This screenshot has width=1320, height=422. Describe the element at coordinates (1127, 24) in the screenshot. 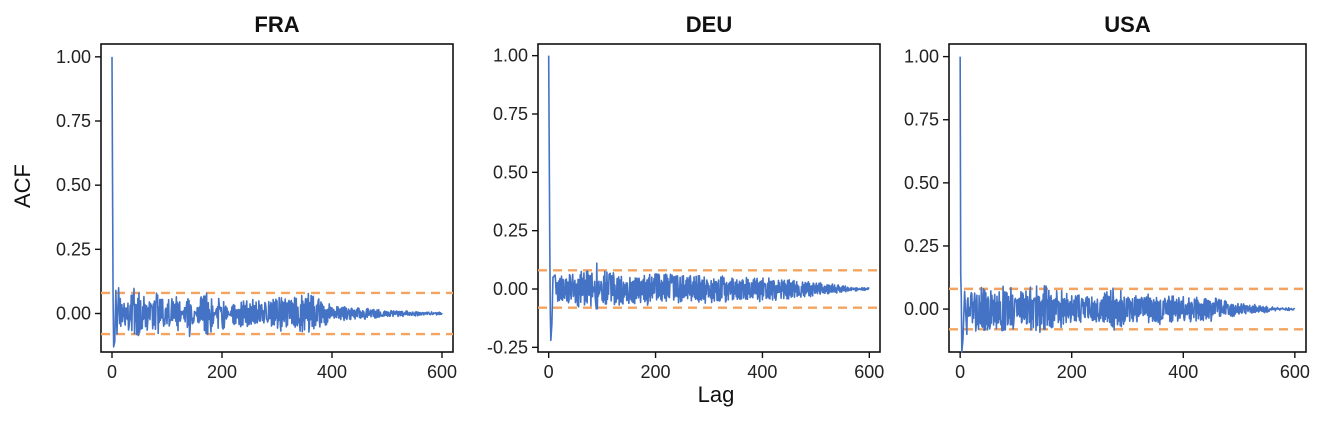

I see `chart-title: USA` at that location.